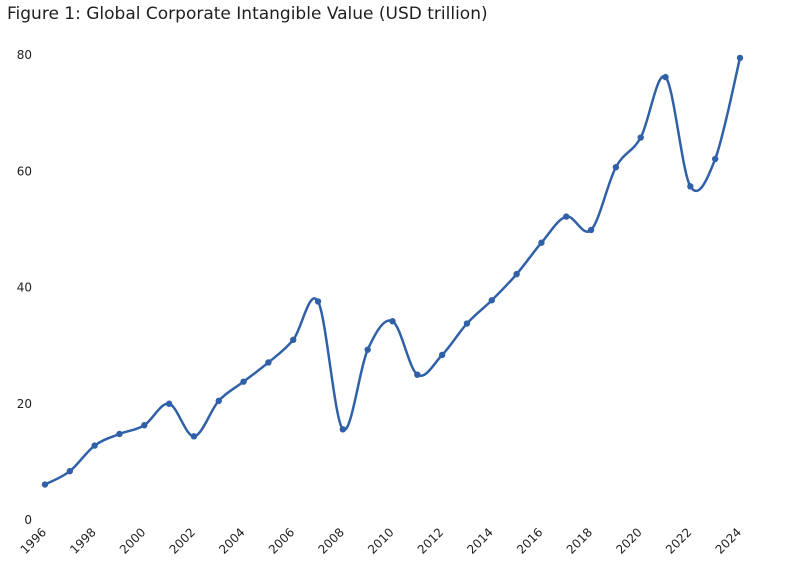 This screenshot has width=786, height=567. Describe the element at coordinates (479, 540) in the screenshot. I see `x-tick-label: 2014` at that location.